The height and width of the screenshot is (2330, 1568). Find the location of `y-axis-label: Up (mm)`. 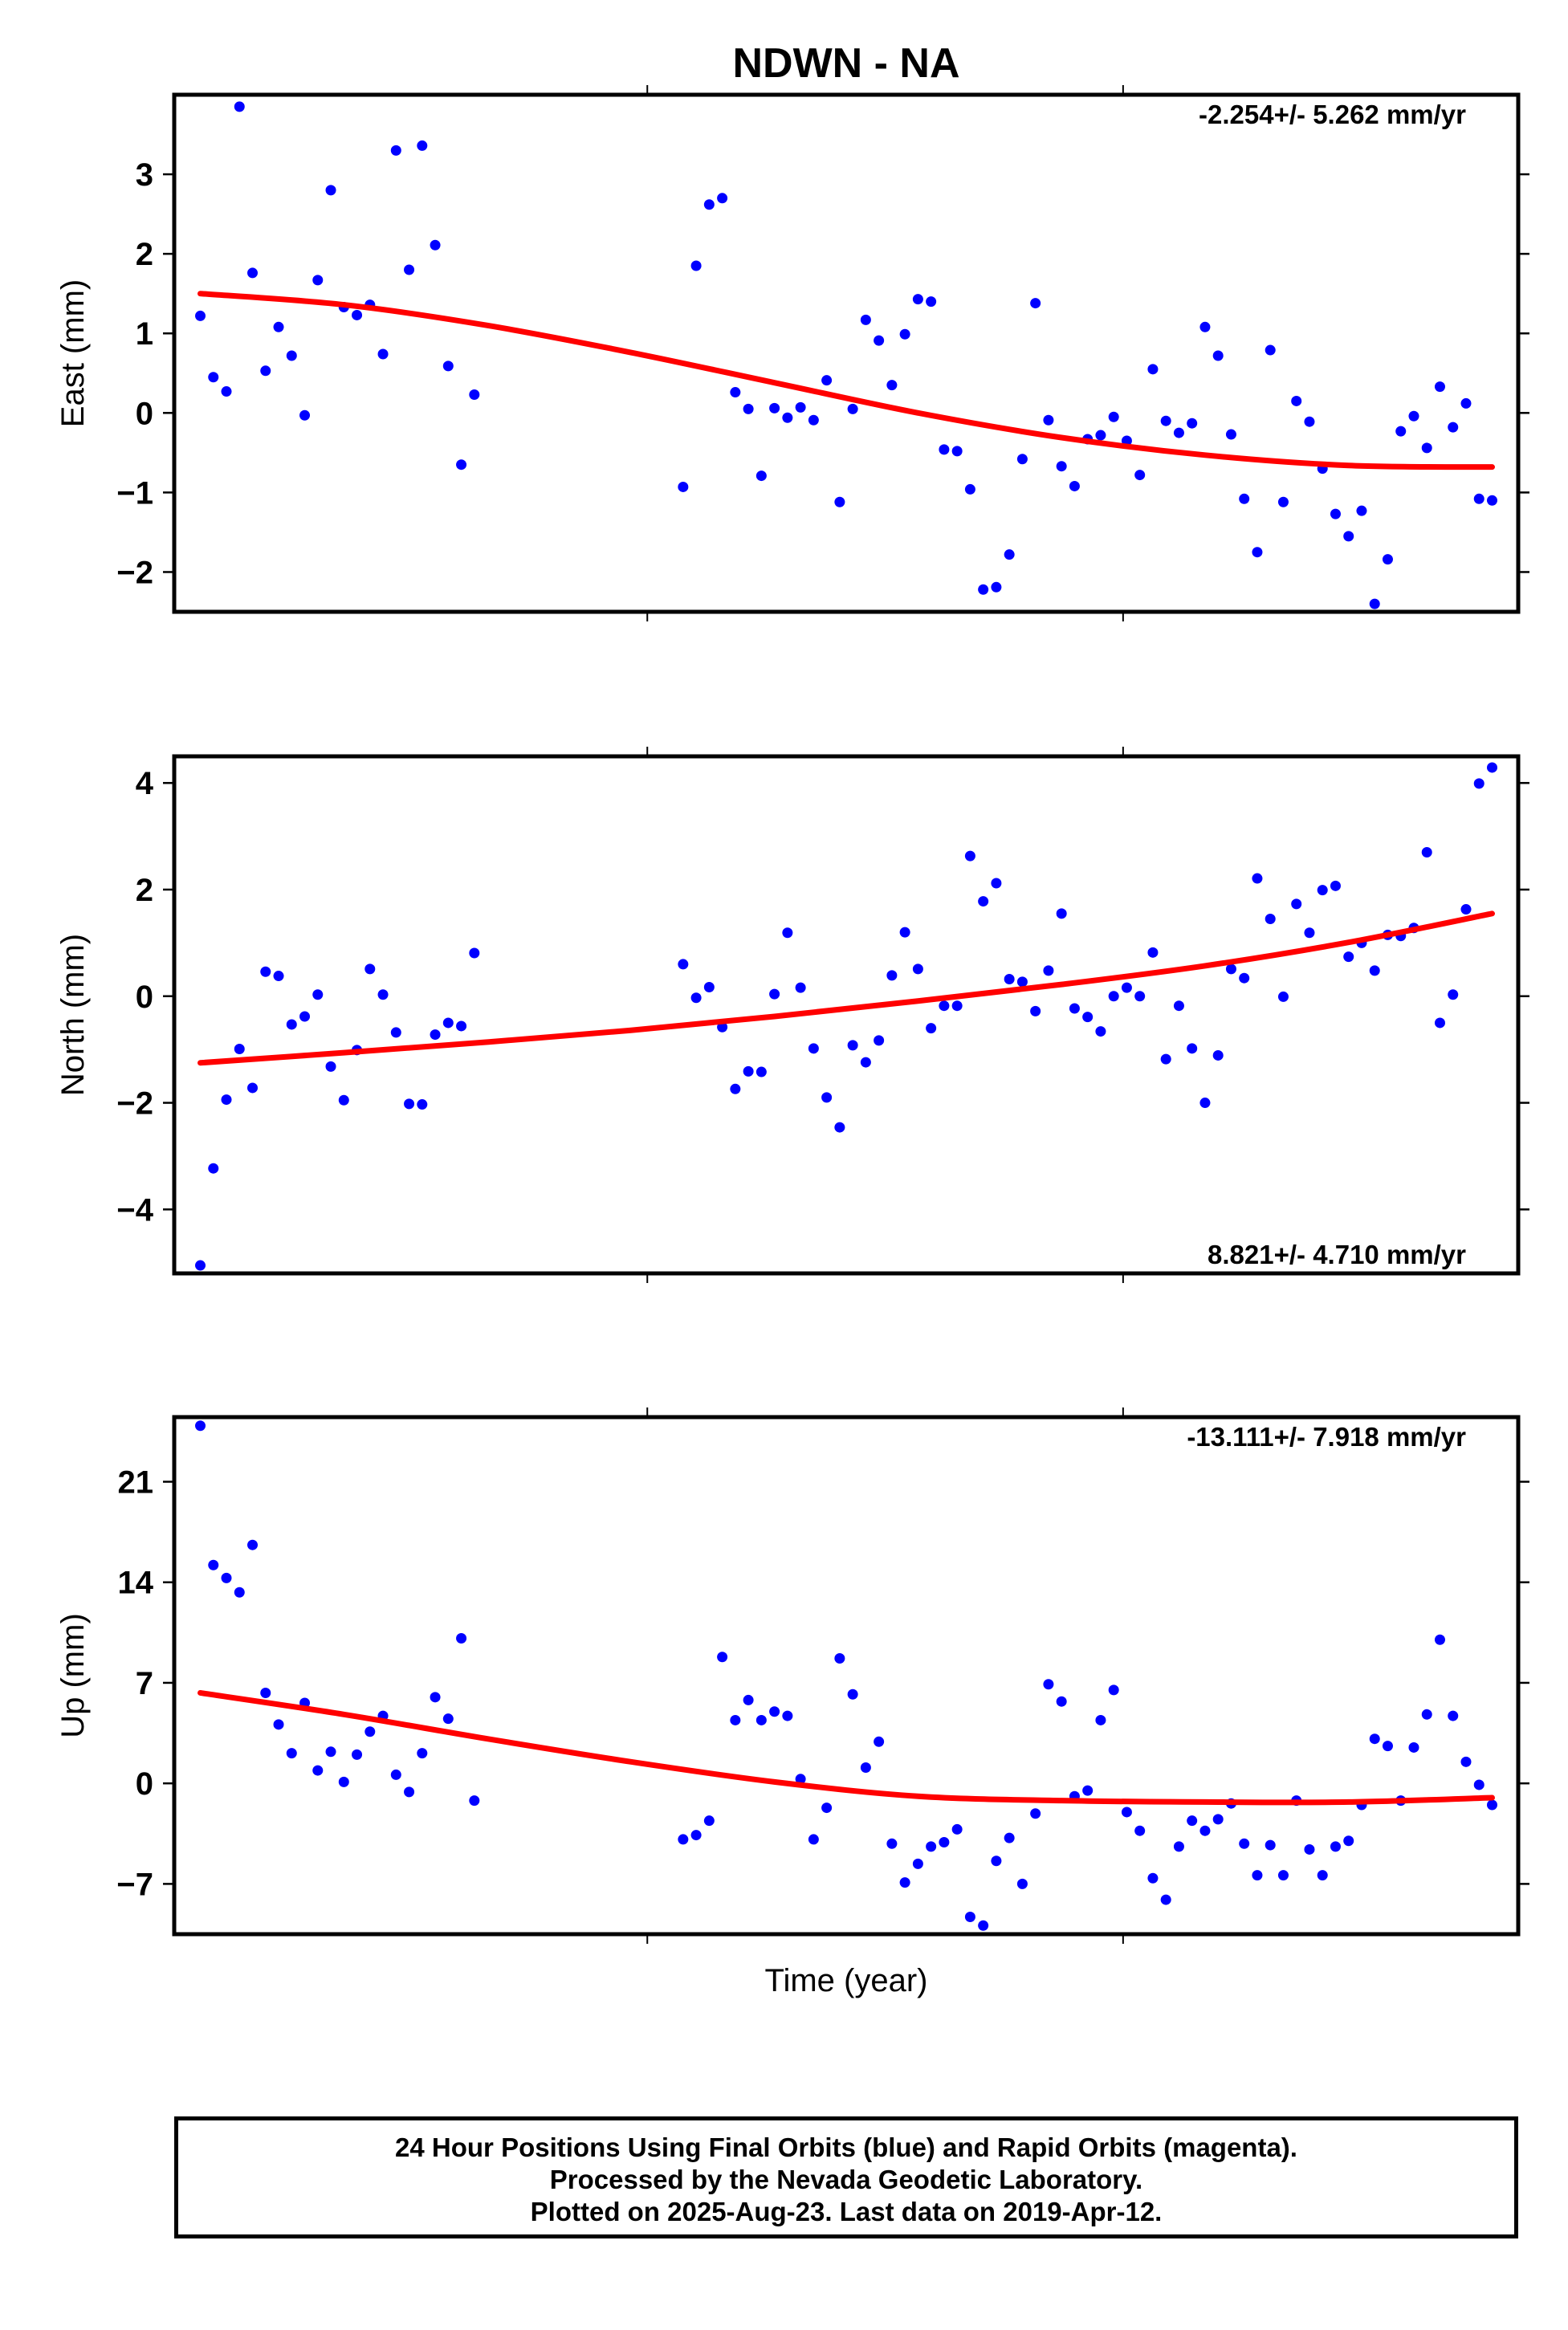

y-axis-label: Up (mm) is located at coordinates (73, 1675).